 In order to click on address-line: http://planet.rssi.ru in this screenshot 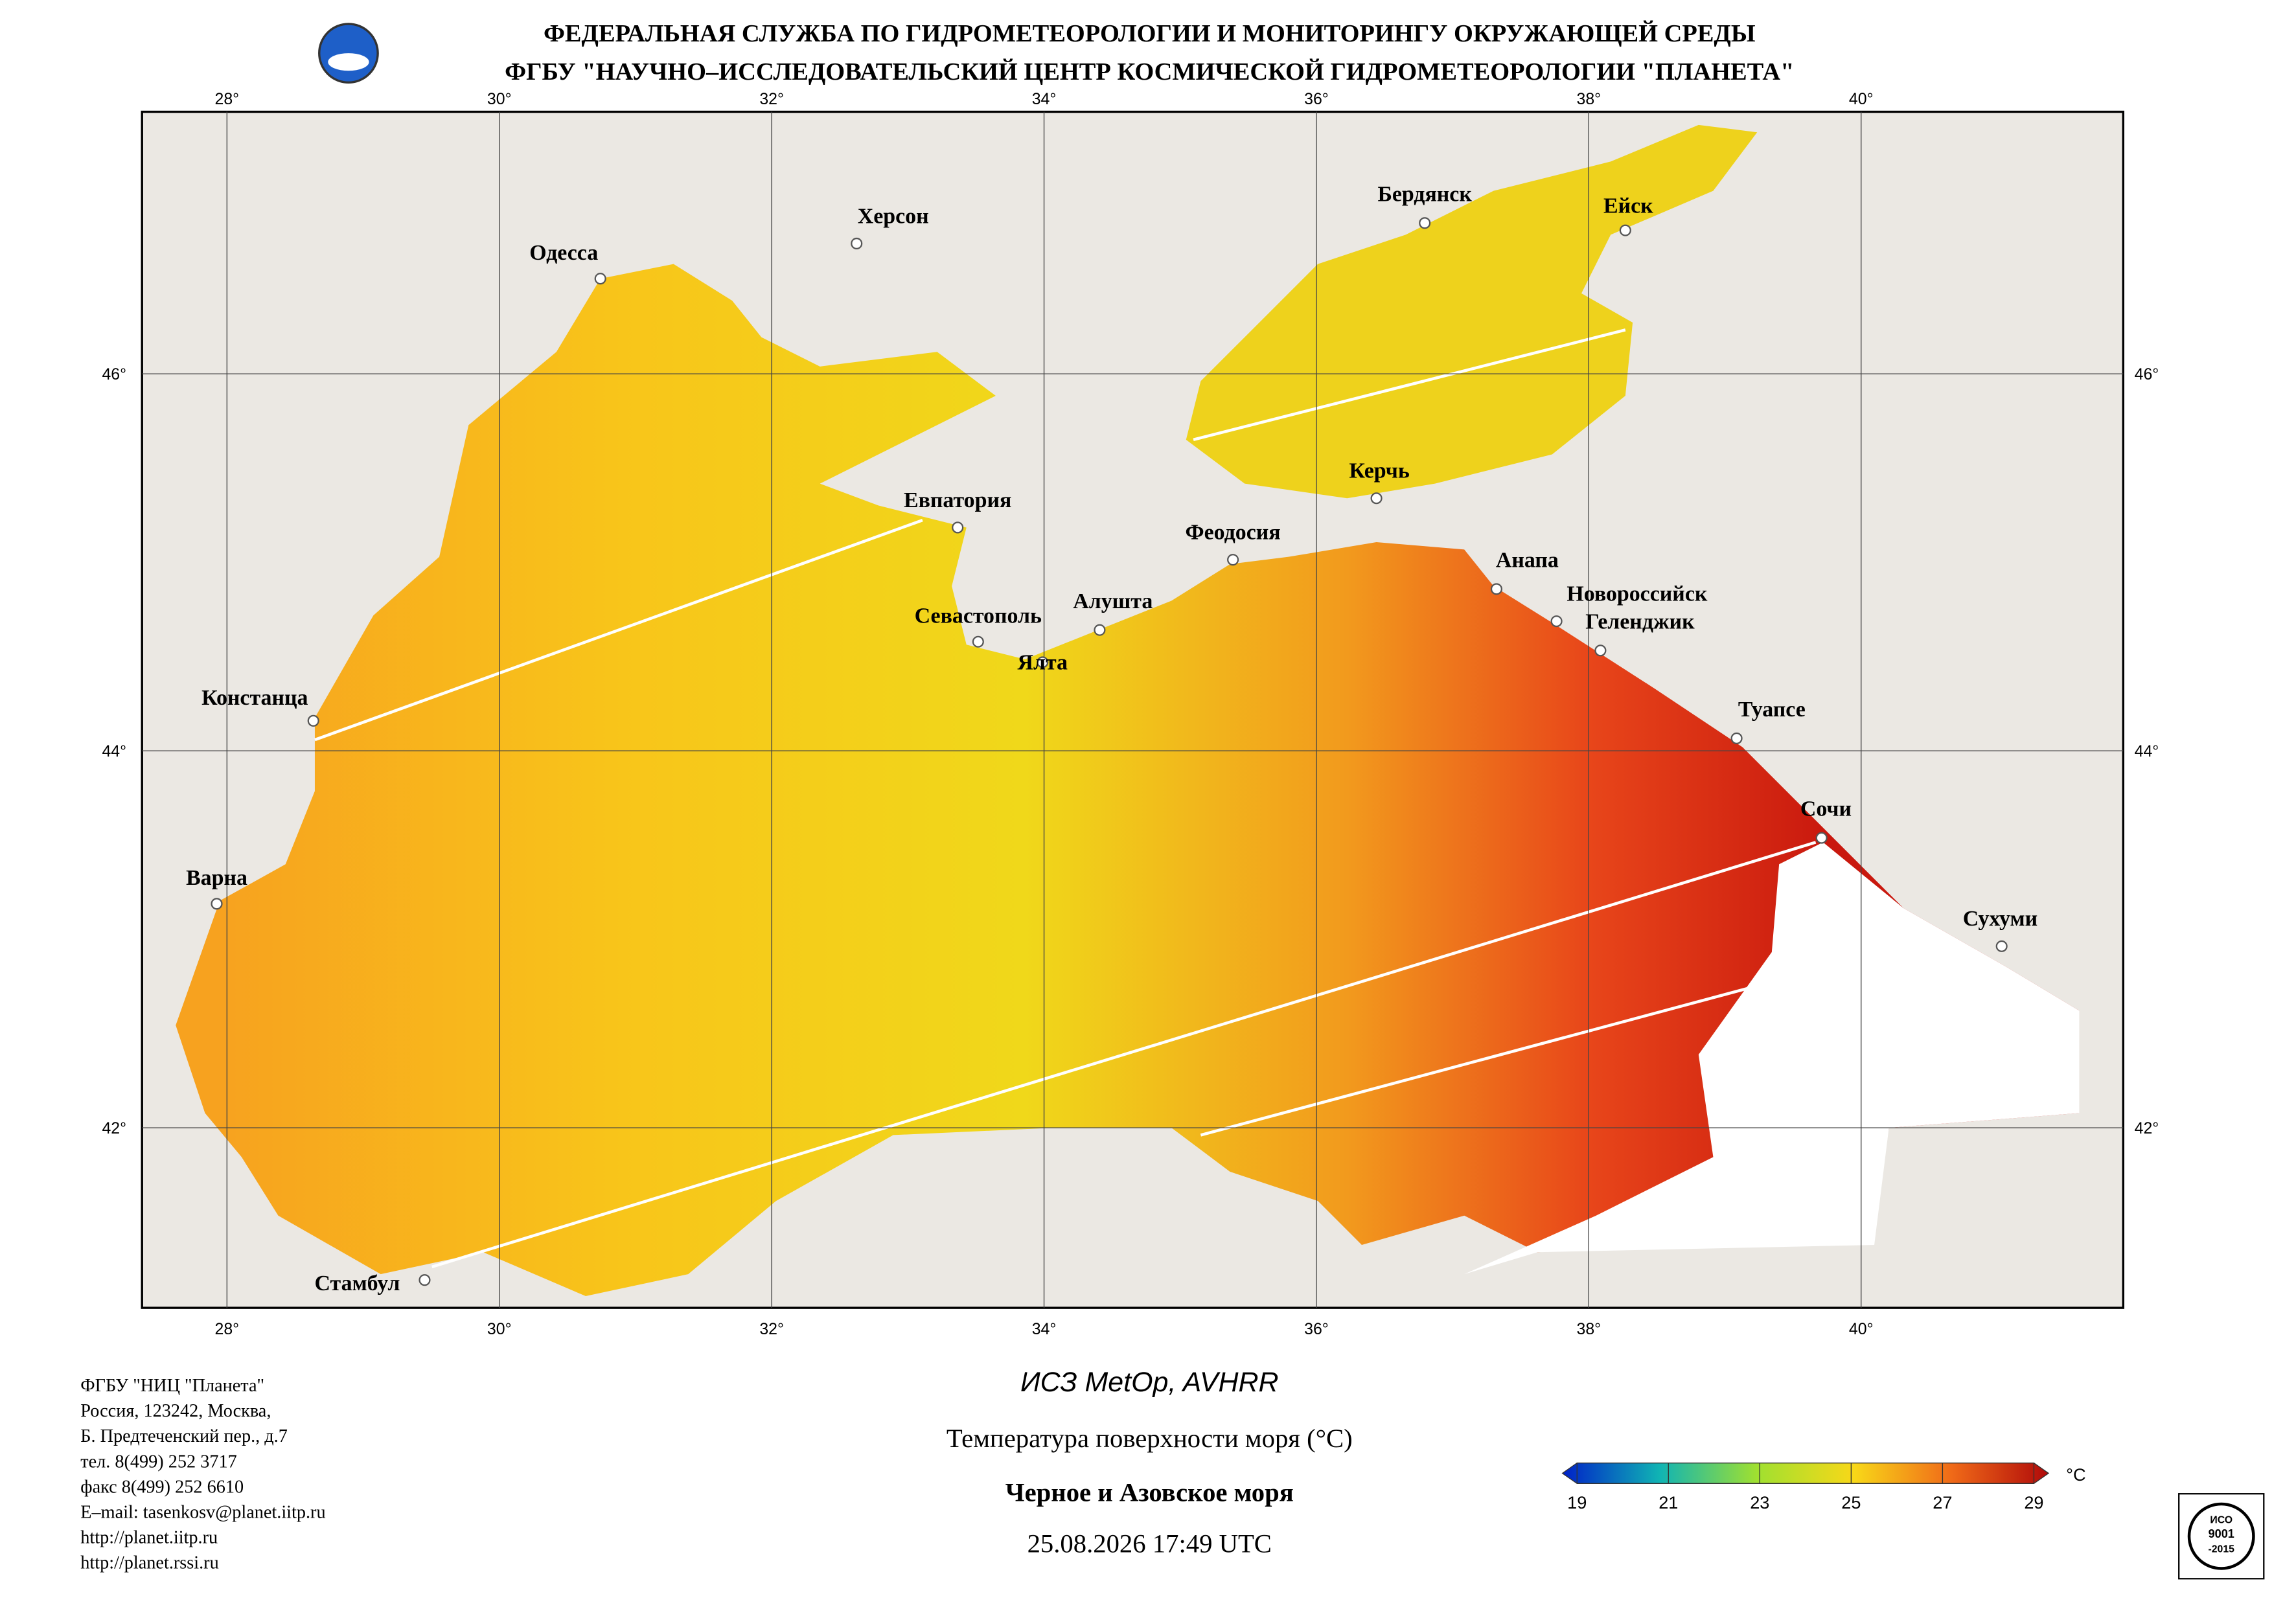, I will do `click(149, 1563)`.